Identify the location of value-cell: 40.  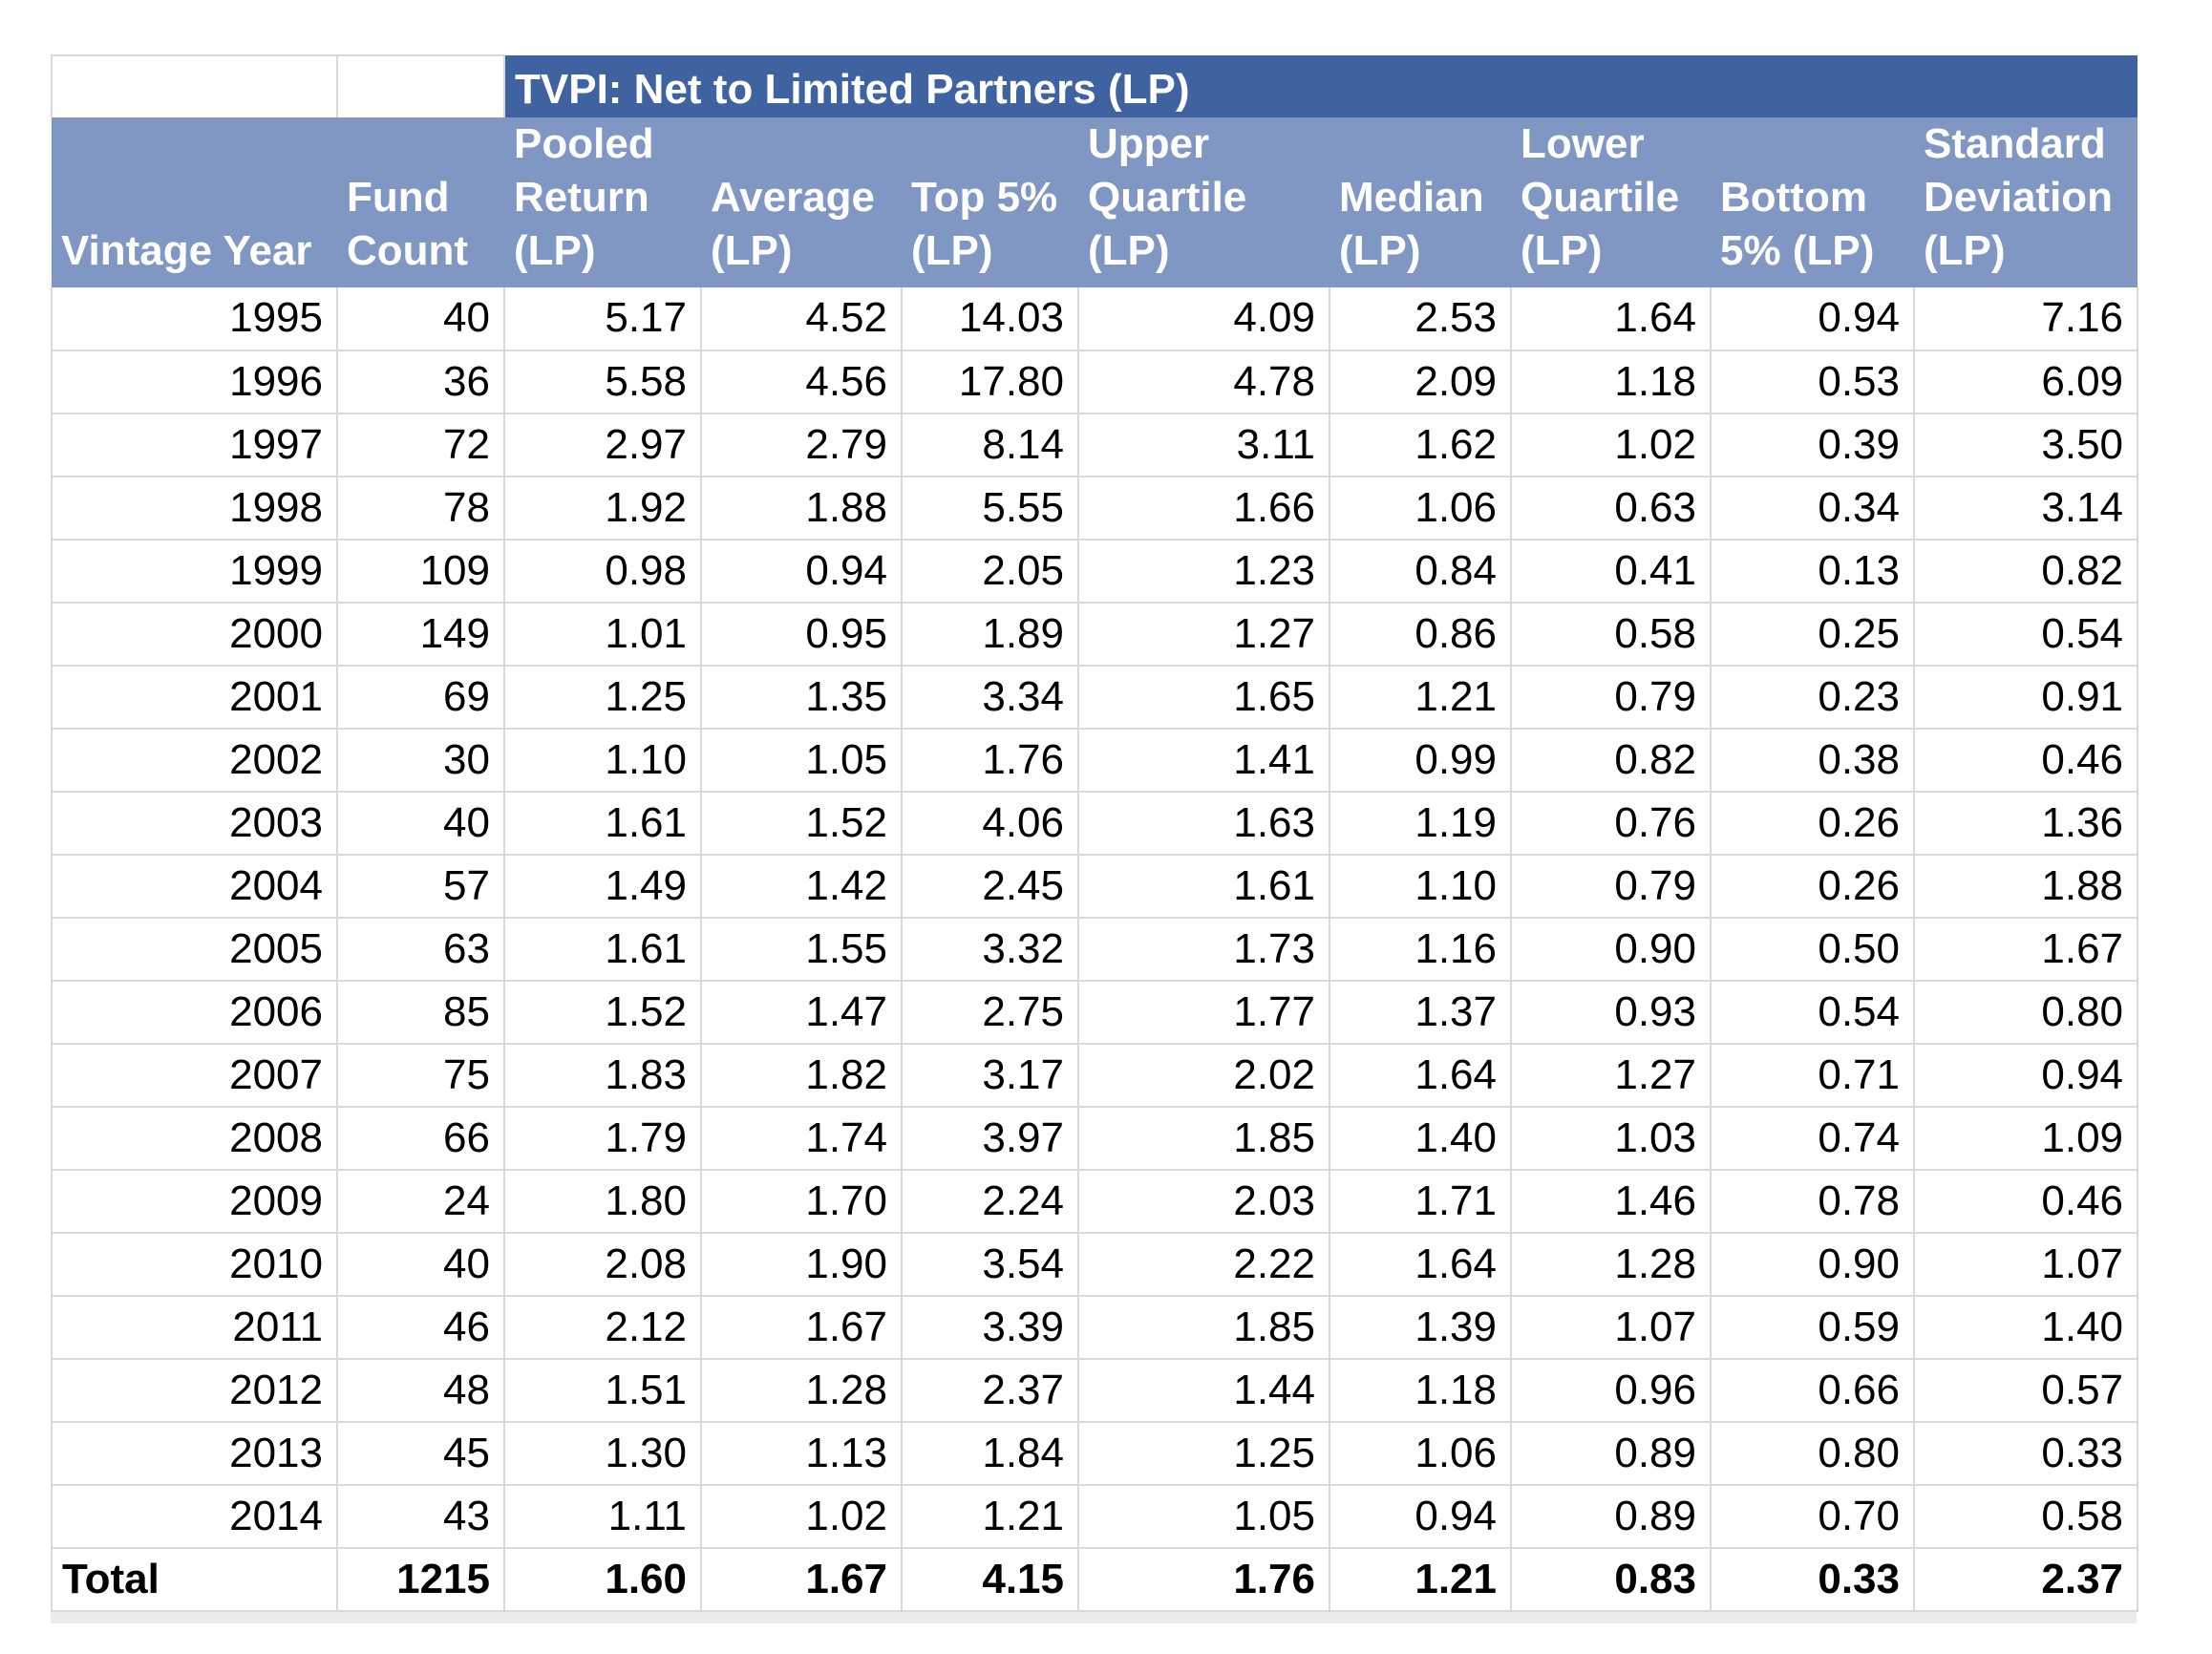
(421, 1264).